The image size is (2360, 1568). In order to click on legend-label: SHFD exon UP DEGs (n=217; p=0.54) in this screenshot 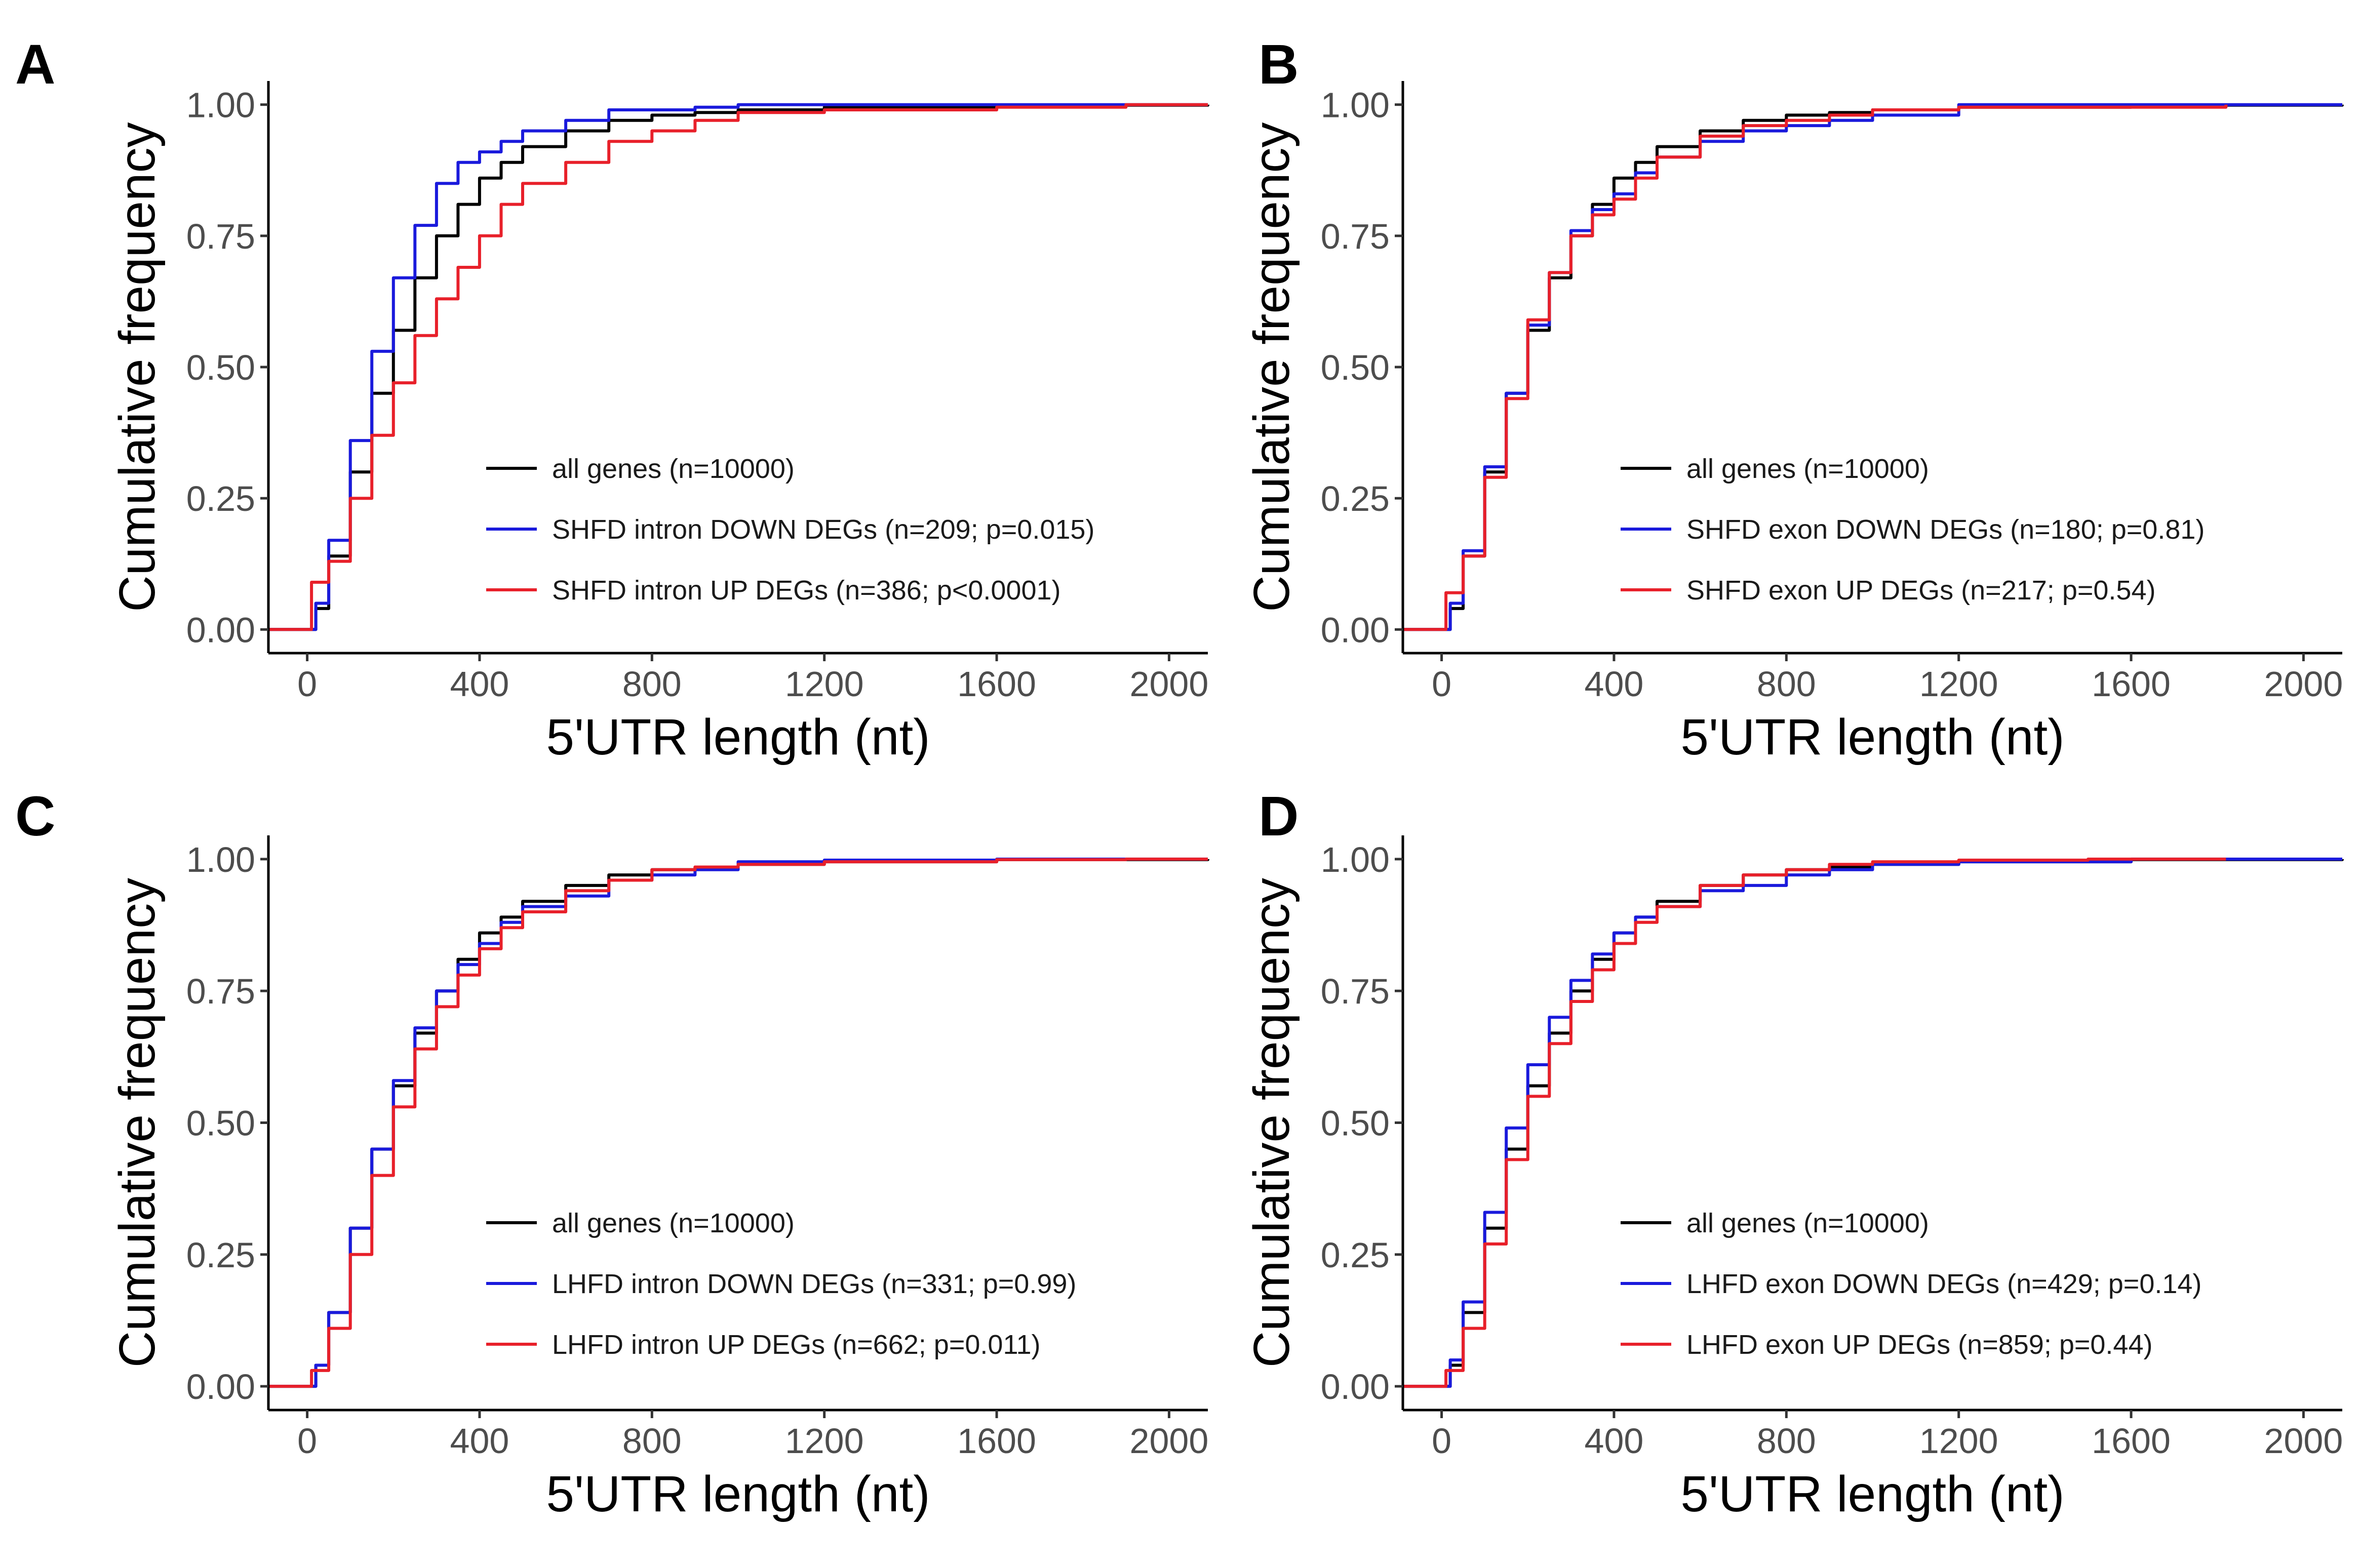, I will do `click(1921, 591)`.